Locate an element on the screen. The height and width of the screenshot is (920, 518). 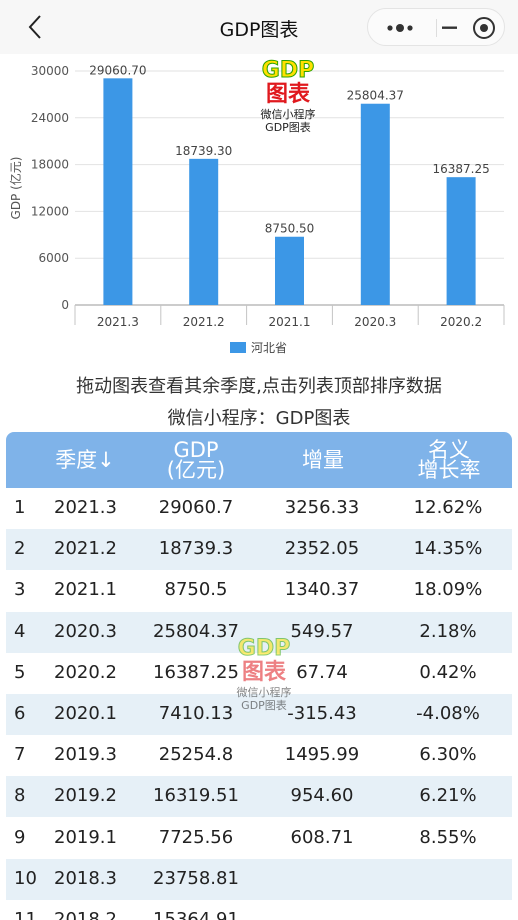
chevron-left-icon is located at coordinates (34, 27).